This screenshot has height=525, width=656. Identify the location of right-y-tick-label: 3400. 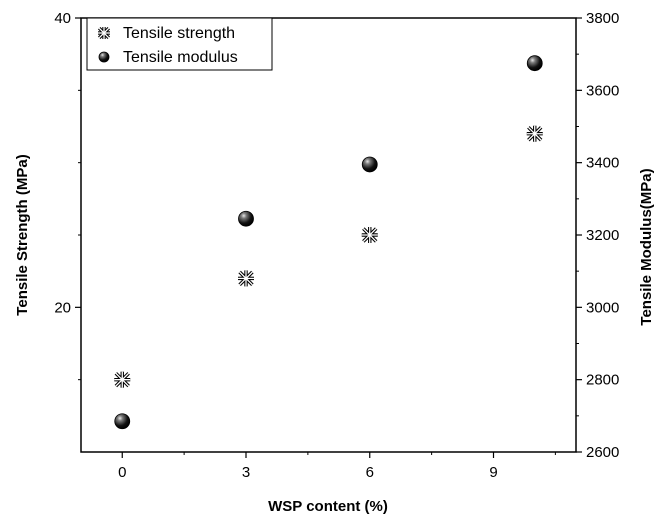
(602, 163).